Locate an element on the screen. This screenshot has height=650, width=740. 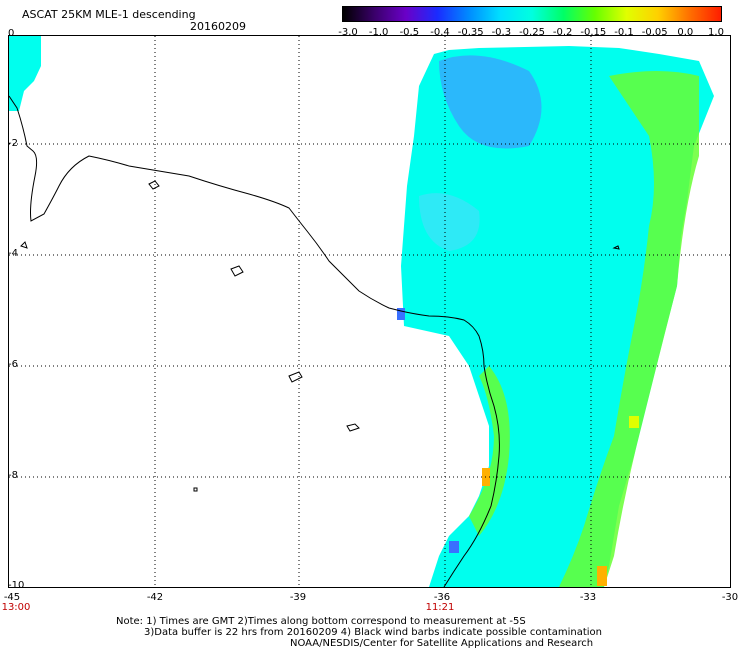
color-scale-tick: -0.35 is located at coordinates (470, 32).